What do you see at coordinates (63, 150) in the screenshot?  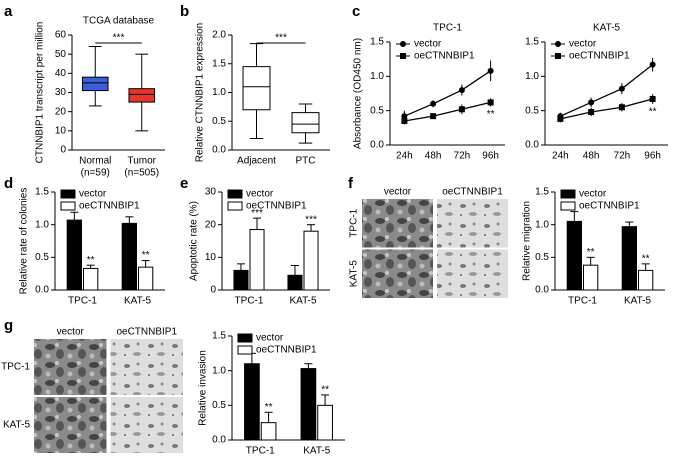 I see `y-tick-label: 0` at bounding box center [63, 150].